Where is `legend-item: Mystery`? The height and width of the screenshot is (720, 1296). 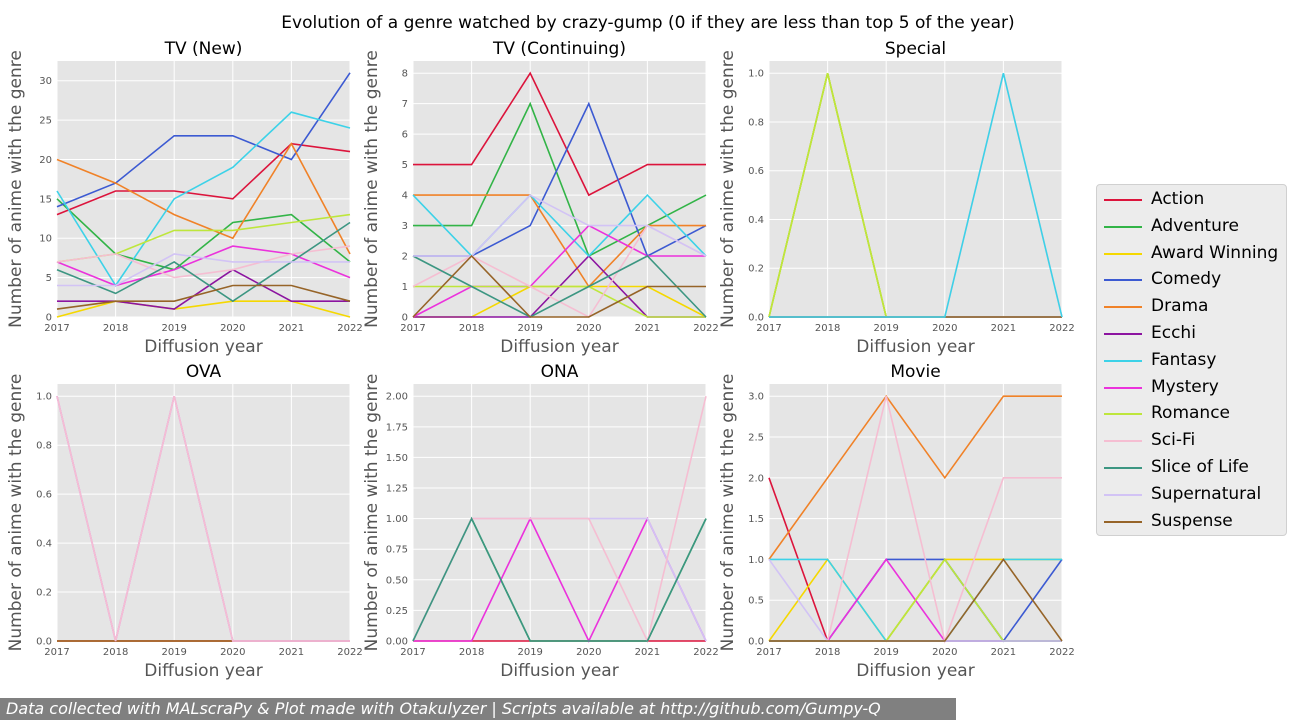
legend-item: Mystery is located at coordinates (1192, 388).